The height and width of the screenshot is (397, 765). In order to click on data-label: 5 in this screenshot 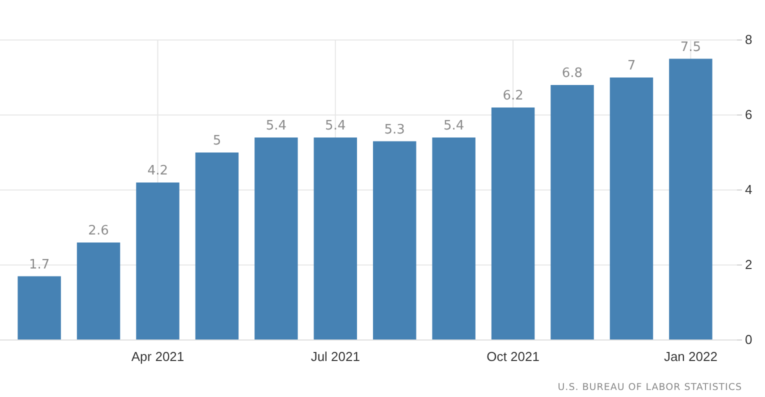, I will do `click(217, 141)`.